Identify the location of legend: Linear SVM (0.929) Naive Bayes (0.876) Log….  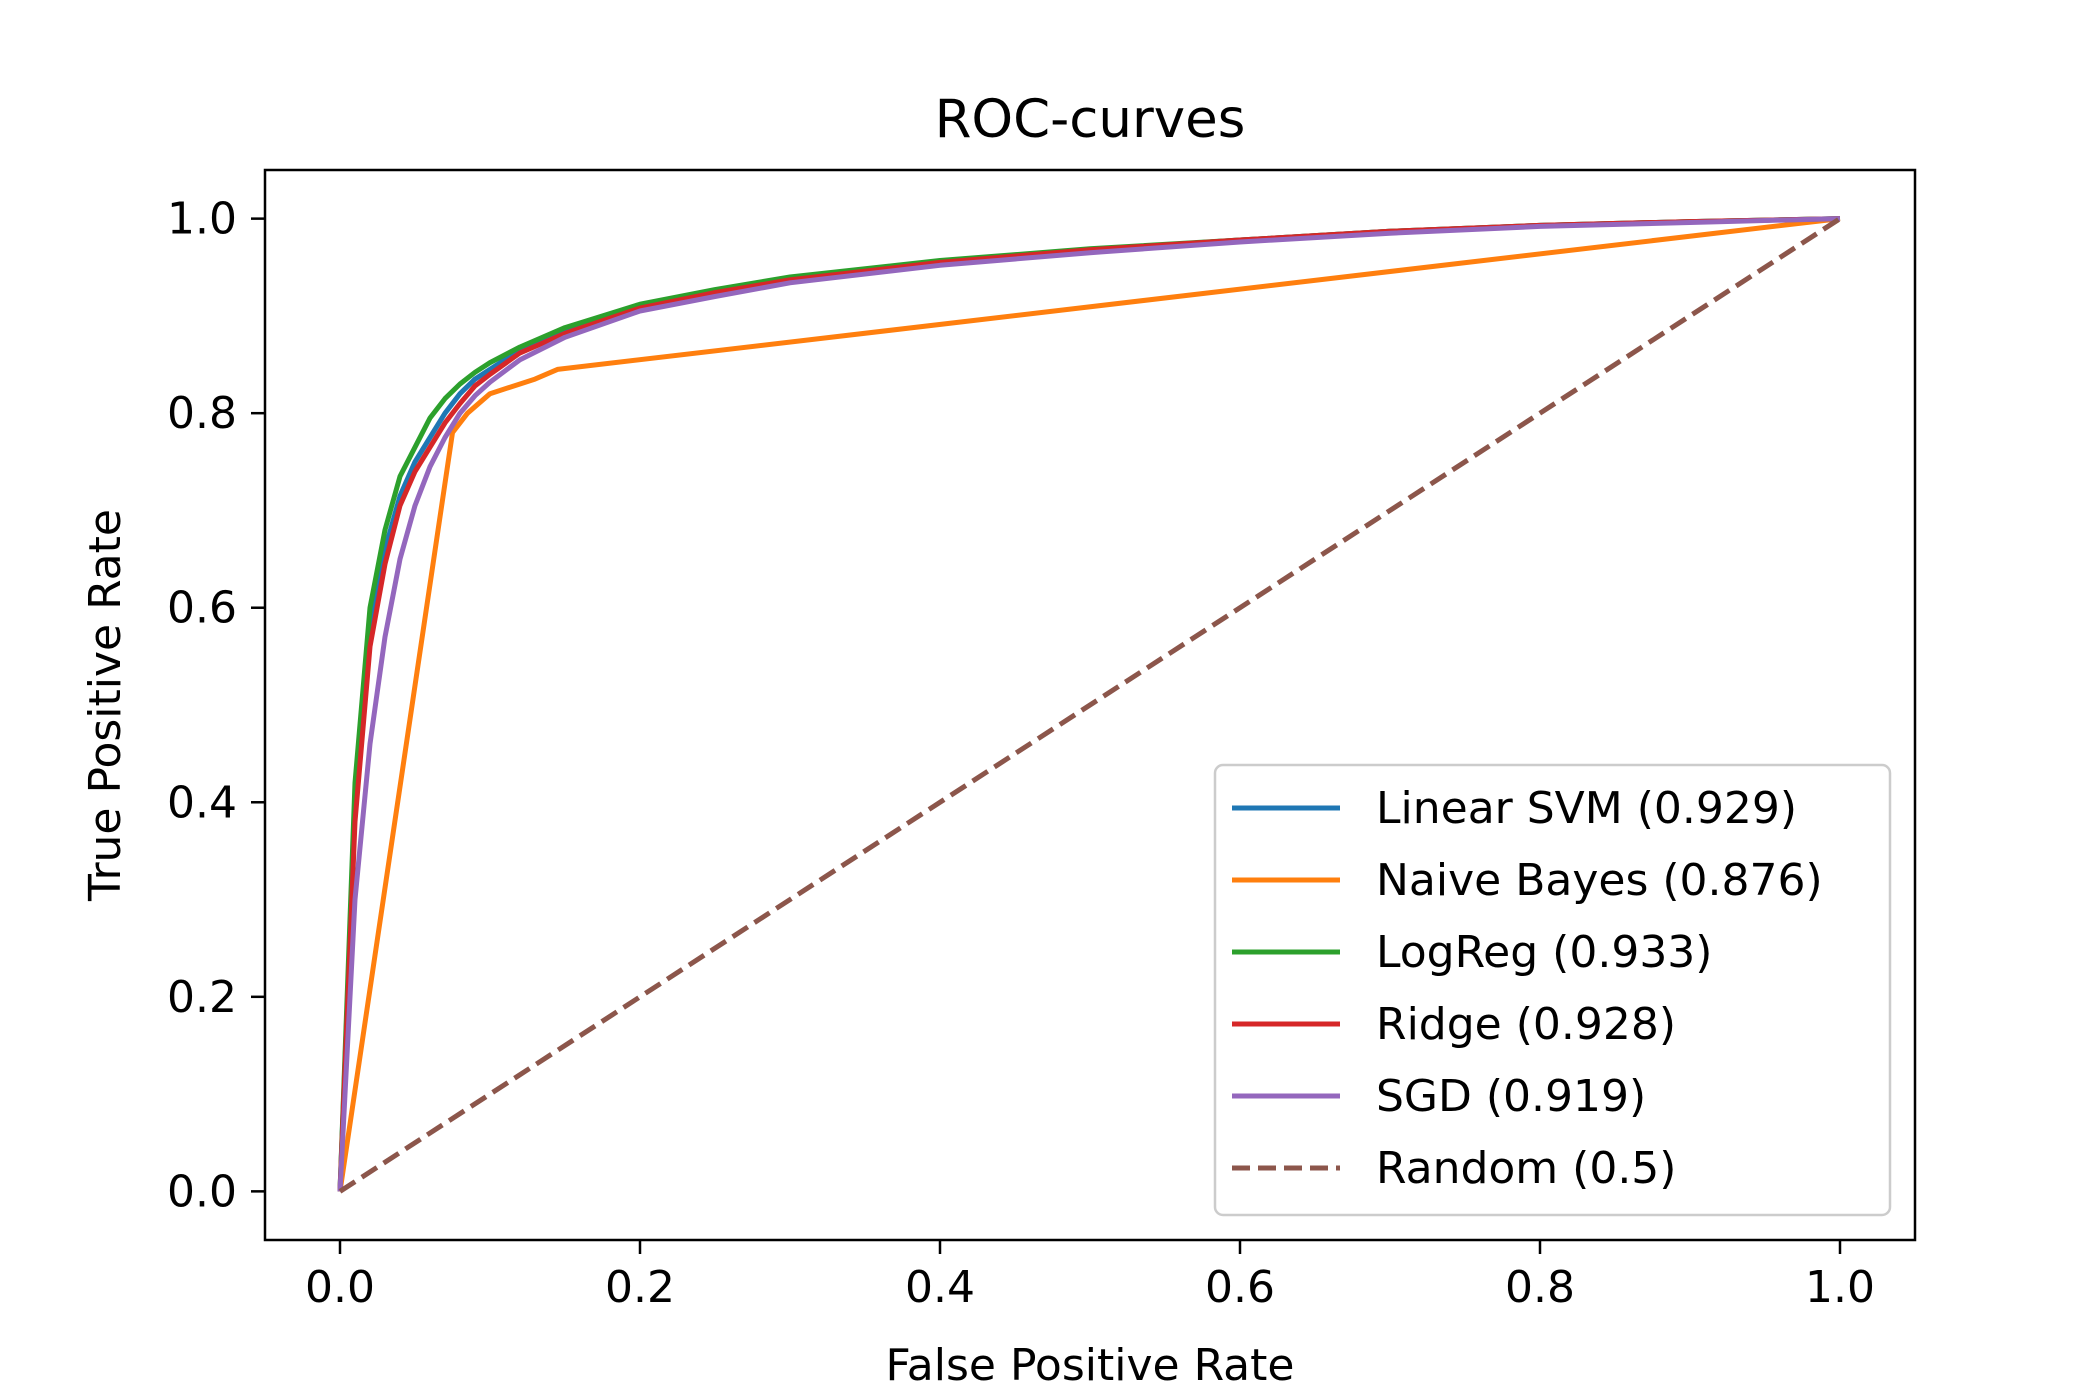
(1552, 990).